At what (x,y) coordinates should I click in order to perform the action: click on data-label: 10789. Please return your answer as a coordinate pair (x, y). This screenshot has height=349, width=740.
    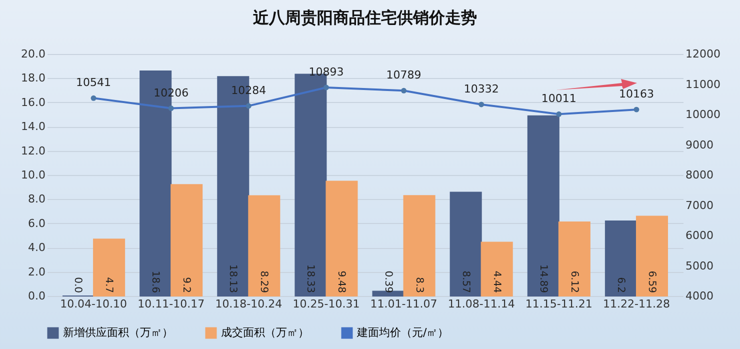
    Looking at the image, I should click on (404, 75).